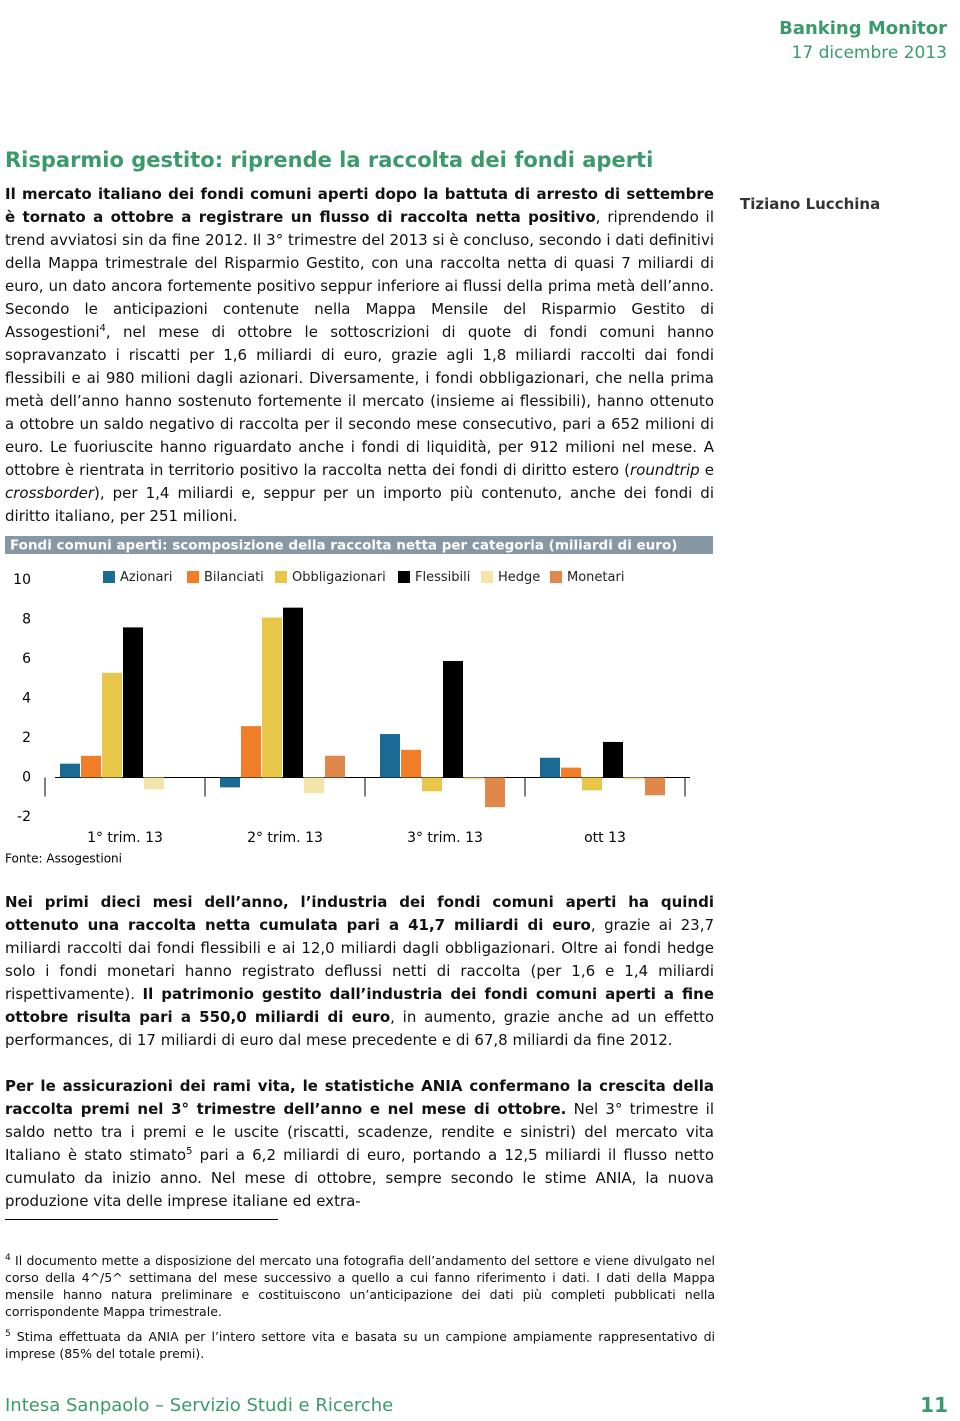 This screenshot has width=960, height=1421. Describe the element at coordinates (339, 577) in the screenshot. I see `legend-label: Obbligazionari` at that location.